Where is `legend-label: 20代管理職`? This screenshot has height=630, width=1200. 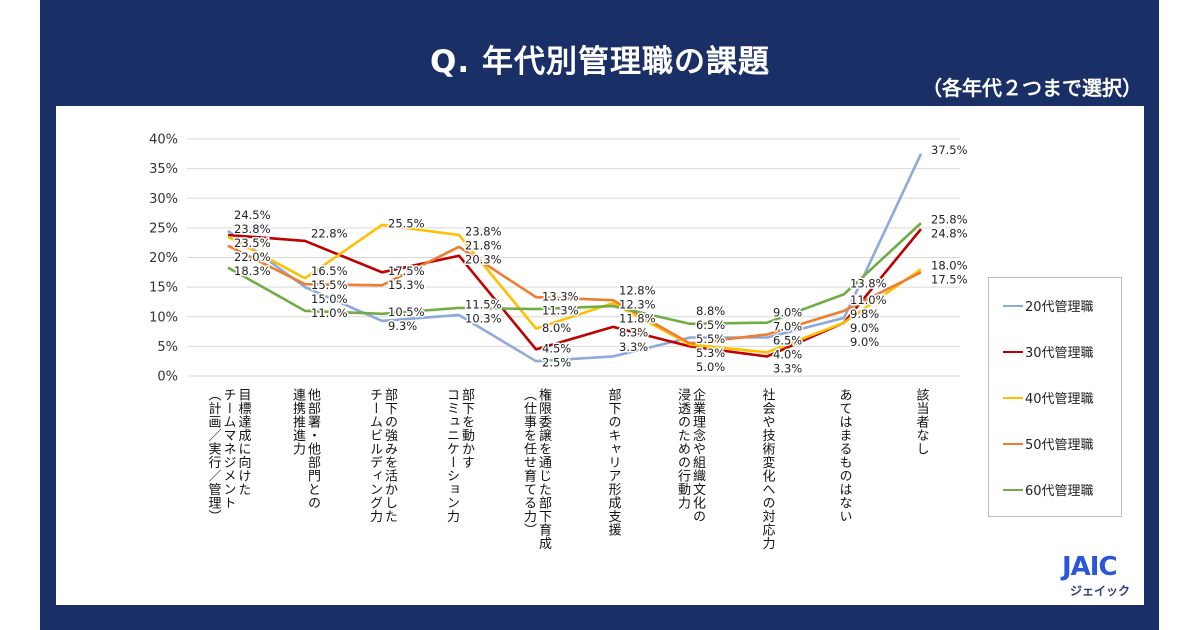 legend-label: 20代管理職 is located at coordinates (1059, 307).